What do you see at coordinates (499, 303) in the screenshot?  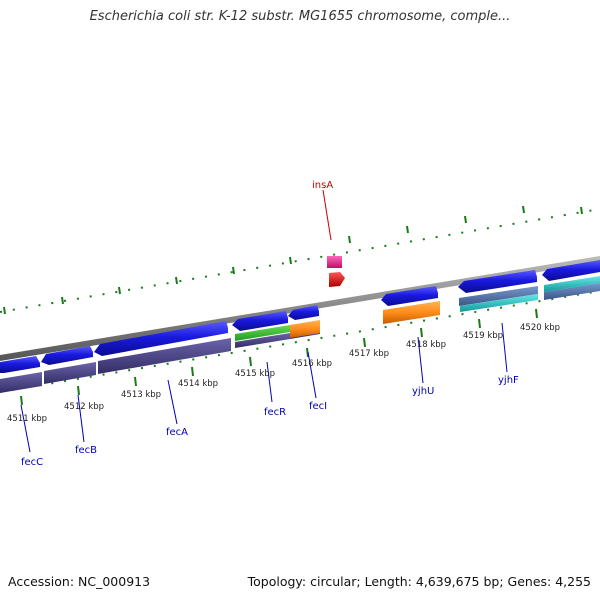 I see `feature-yjhF-cyan-bar` at bounding box center [499, 303].